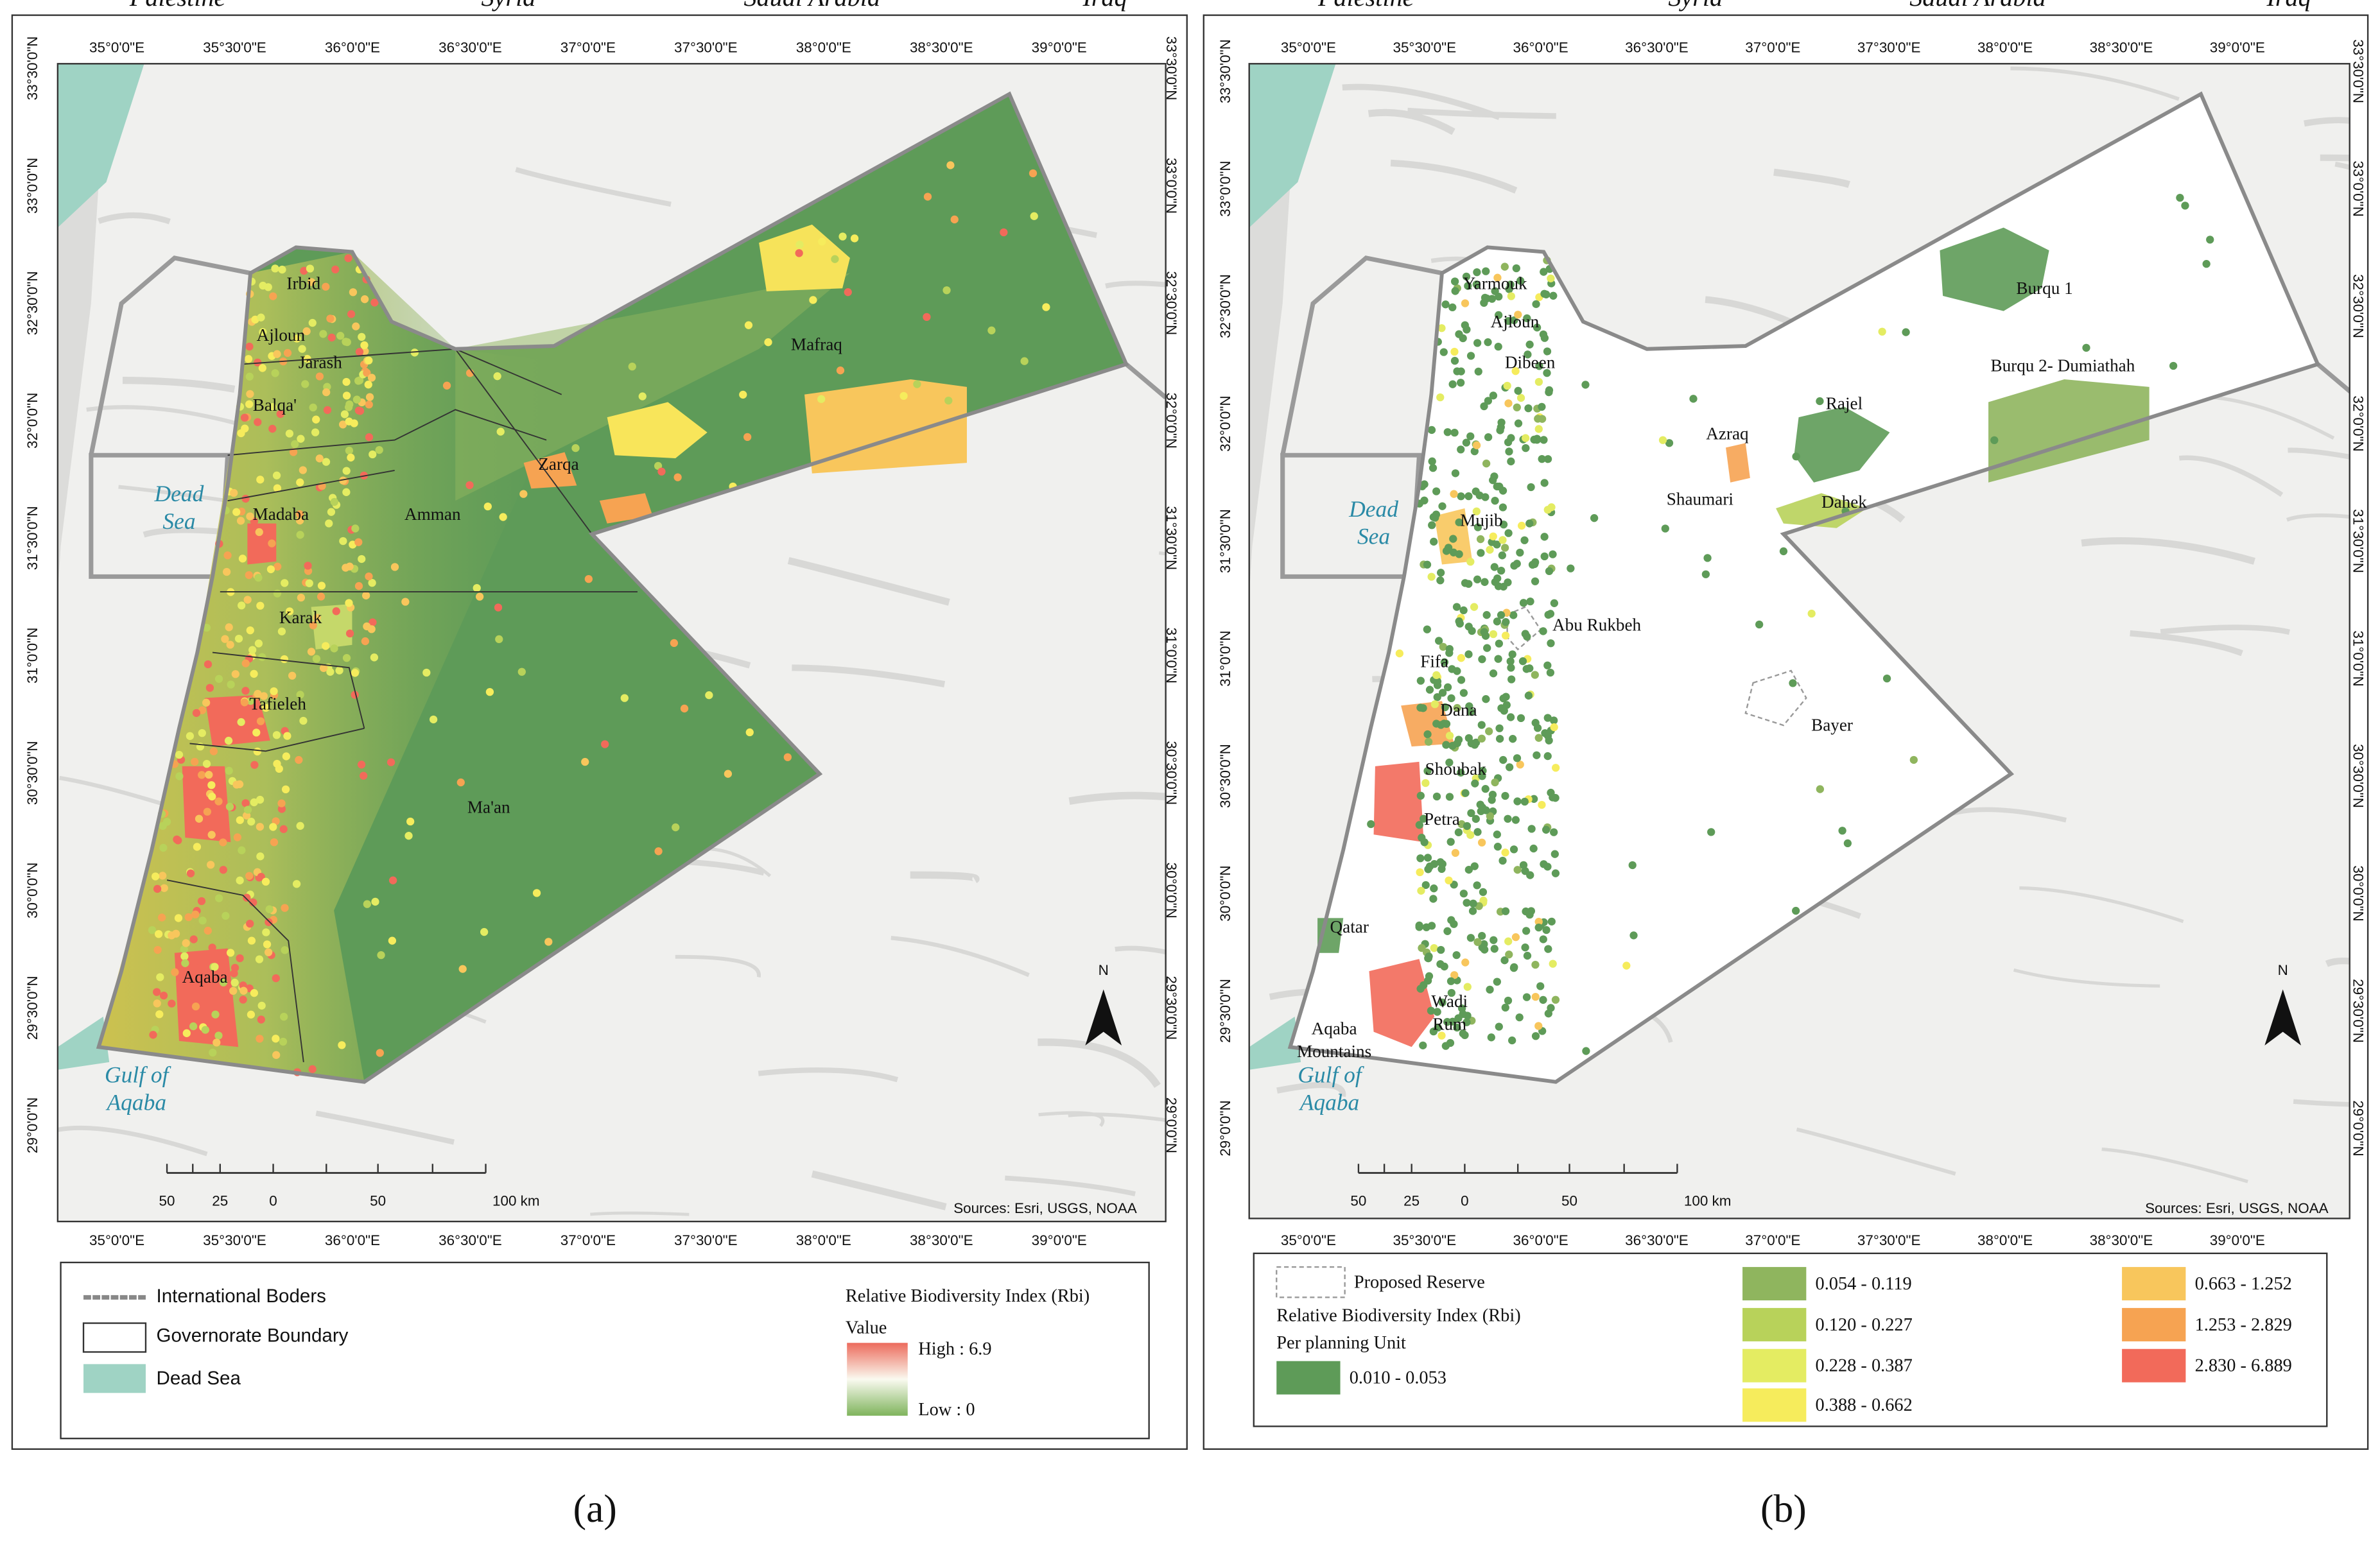  I want to click on legend-label: International Boders, so click(241, 1296).